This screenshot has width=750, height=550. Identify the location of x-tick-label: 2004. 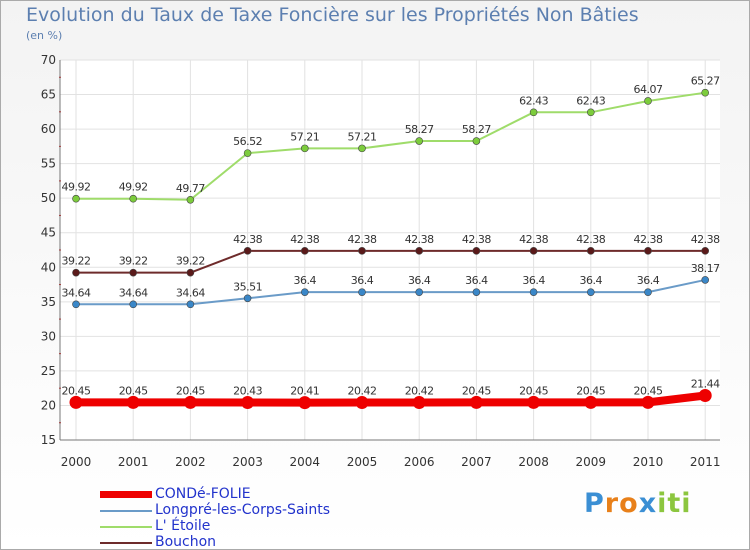
(305, 462).